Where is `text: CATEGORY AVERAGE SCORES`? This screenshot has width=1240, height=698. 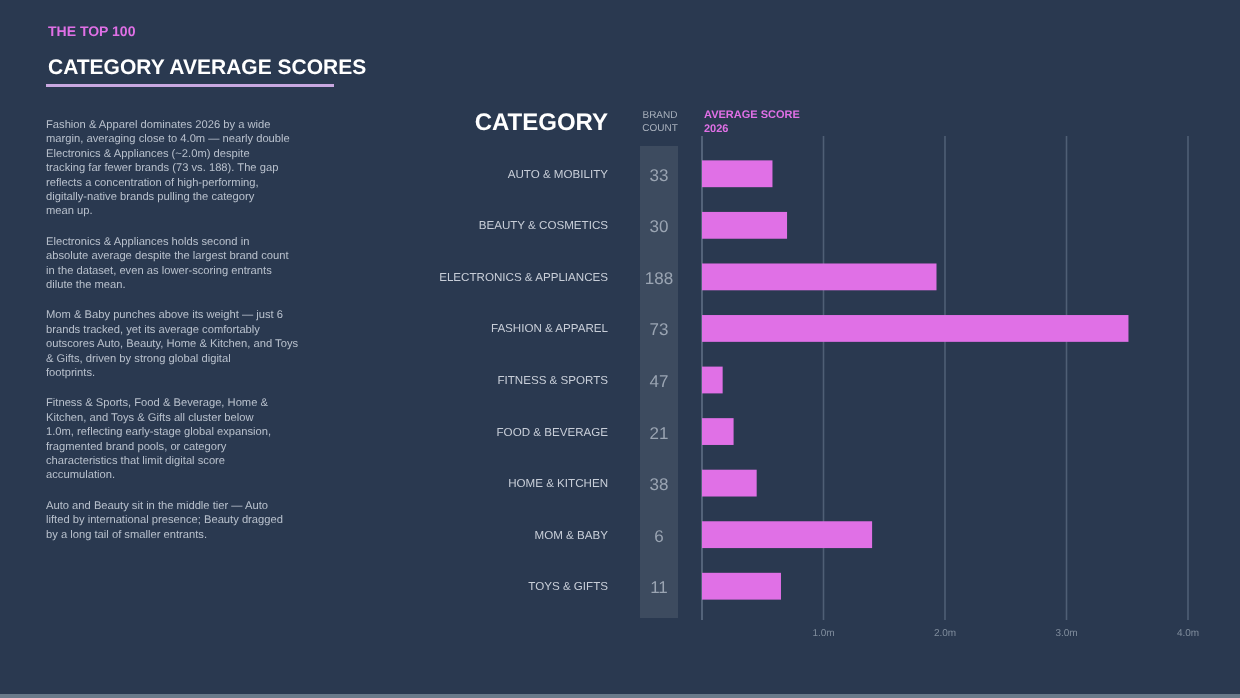
text: CATEGORY AVERAGE SCORES is located at coordinates (207, 68).